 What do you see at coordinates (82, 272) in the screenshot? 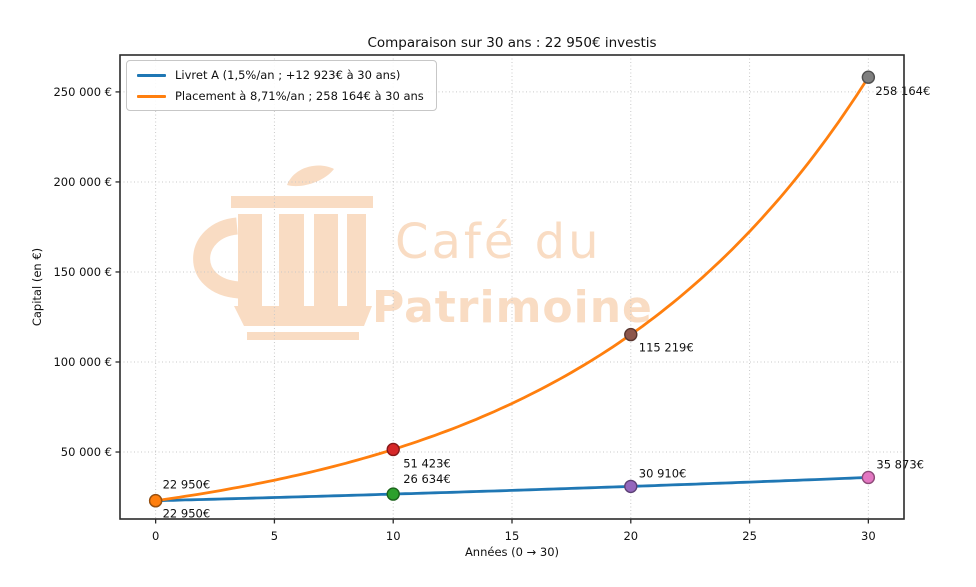
I see `y-tick-label: 150 000 €` at bounding box center [82, 272].